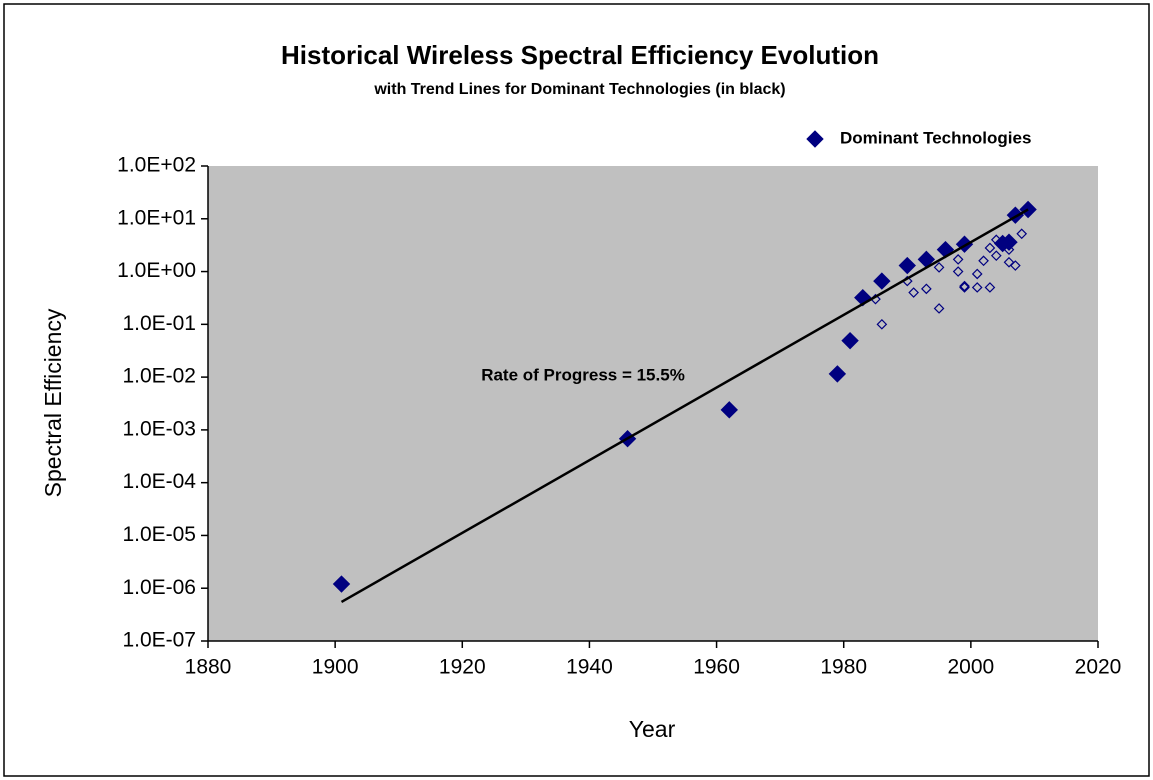 The width and height of the screenshot is (1153, 780). Describe the element at coordinates (716, 667) in the screenshot. I see `x-tick-label: 1960` at that location.